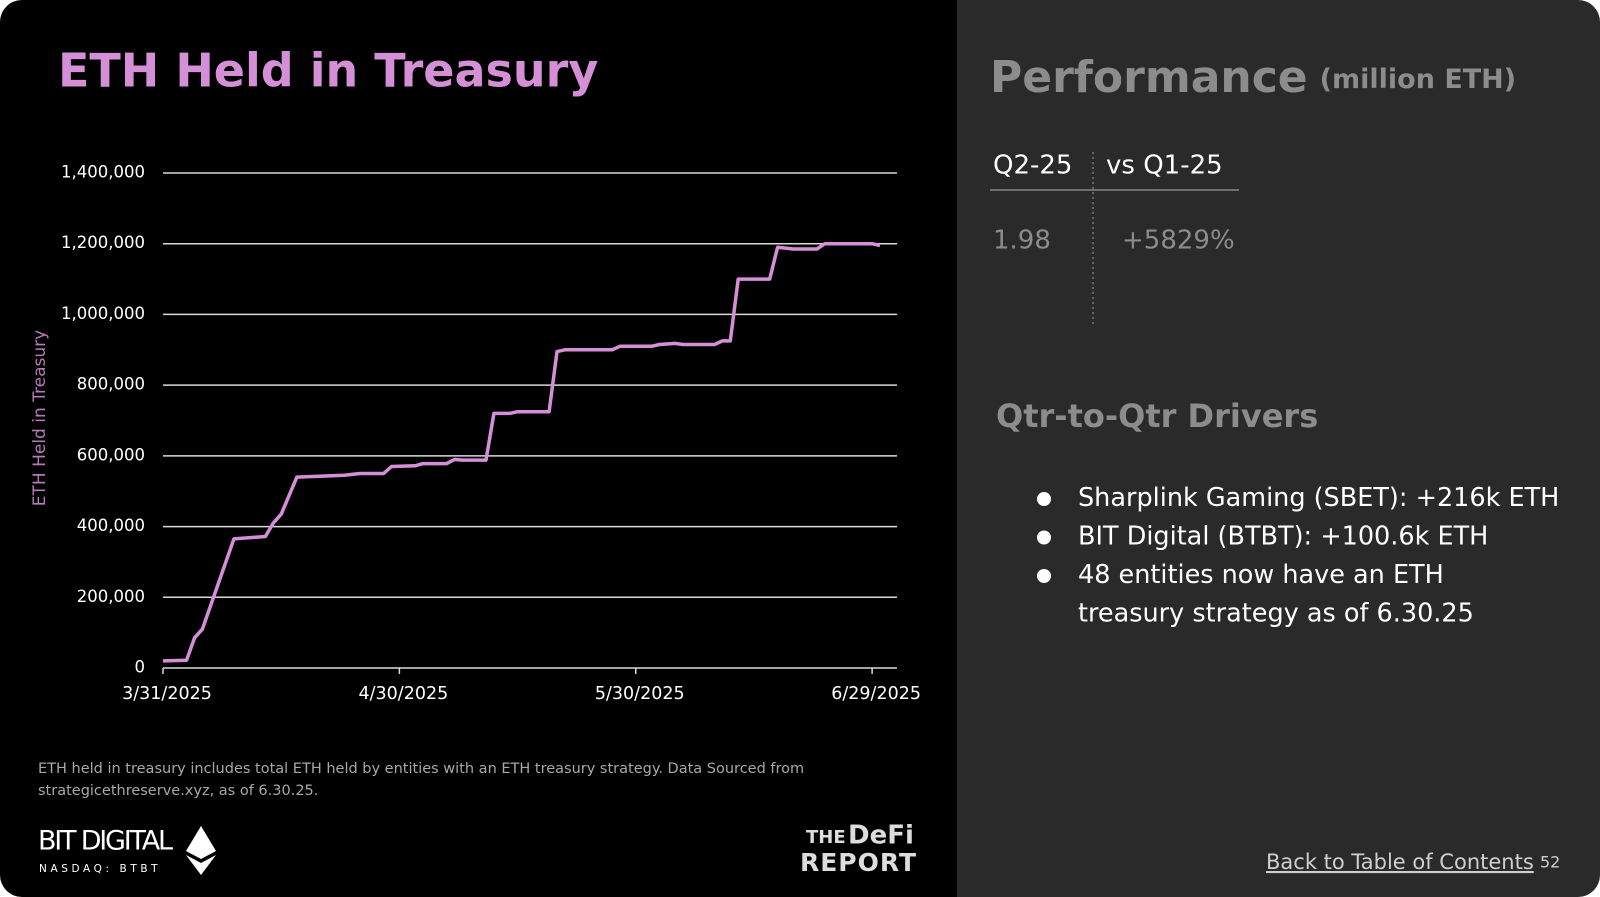 Image resolution: width=1600 pixels, height=897 pixels. What do you see at coordinates (201, 850) in the screenshot?
I see `eth-icon` at bounding box center [201, 850].